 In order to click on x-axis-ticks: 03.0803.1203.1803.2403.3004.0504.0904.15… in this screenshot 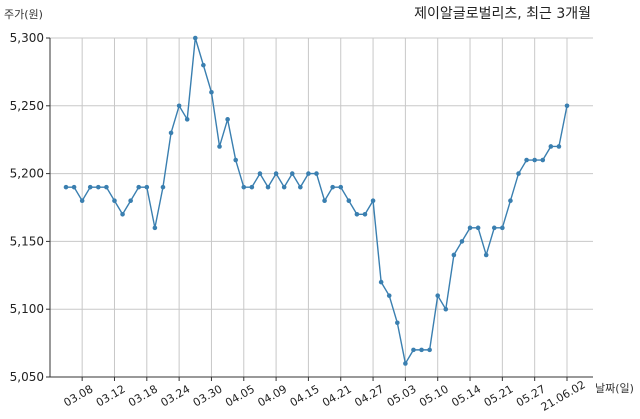, I will do `click(325, 395)`.